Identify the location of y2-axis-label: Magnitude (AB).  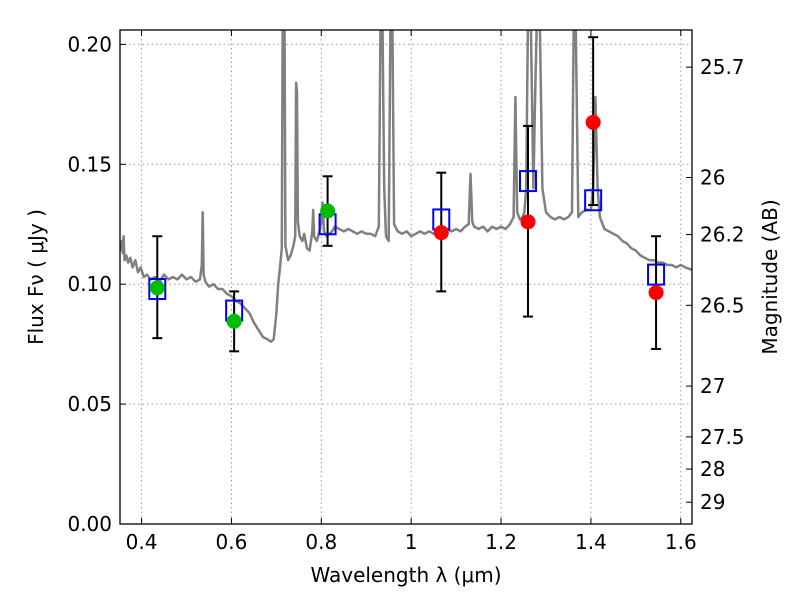
(770, 276).